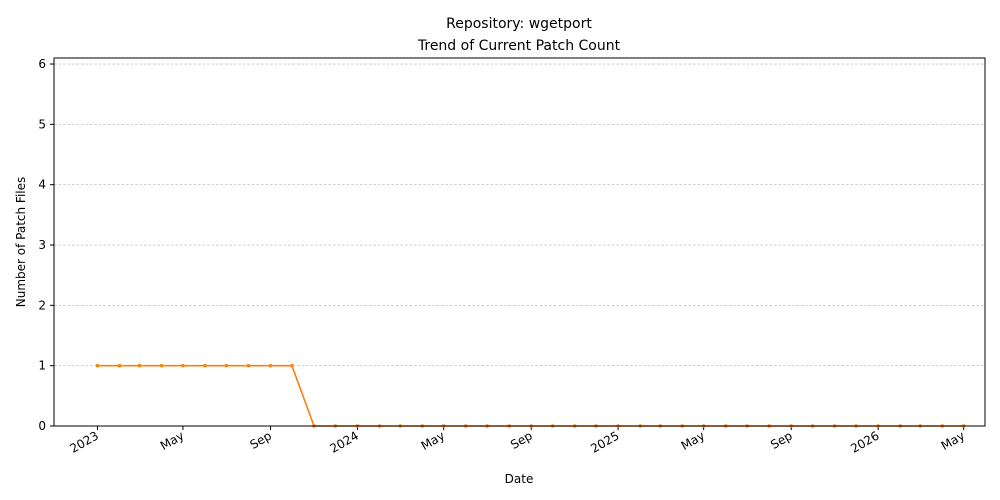 The height and width of the screenshot is (500, 1000). Describe the element at coordinates (864, 441) in the screenshot. I see `x-tick-label: 2026` at that location.